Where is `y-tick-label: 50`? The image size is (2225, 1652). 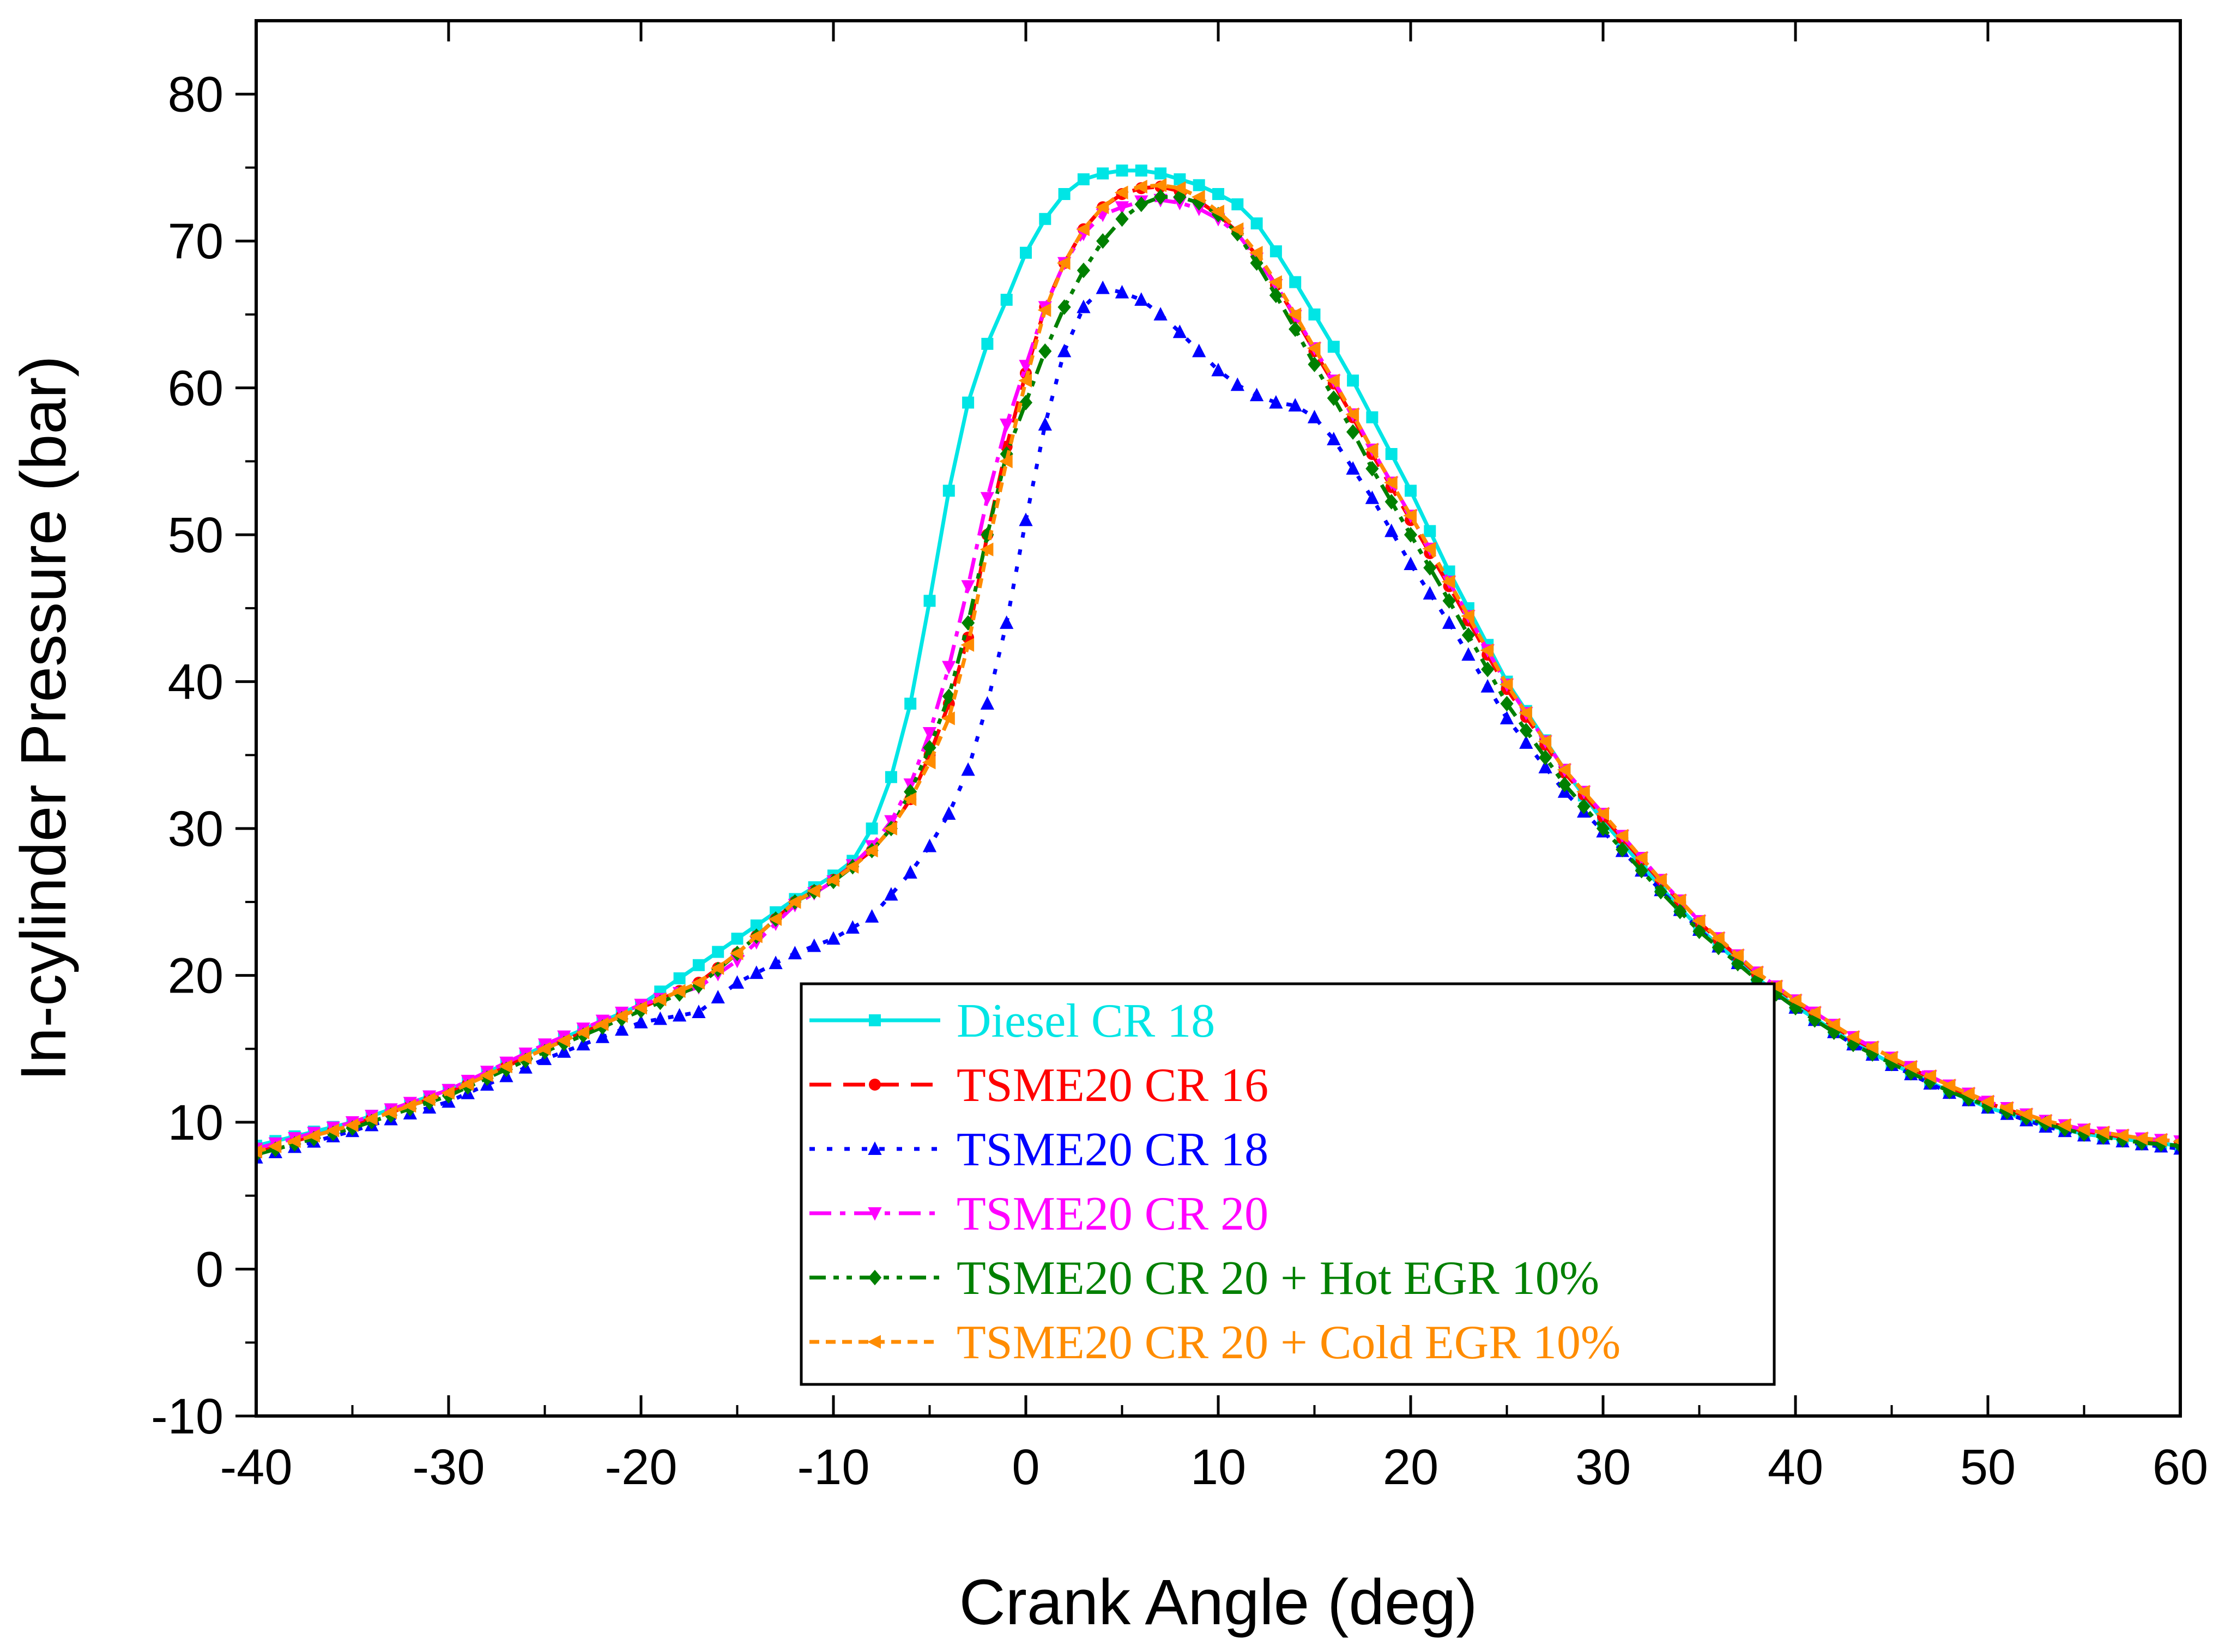 y-tick-label: 50 is located at coordinates (195, 535).